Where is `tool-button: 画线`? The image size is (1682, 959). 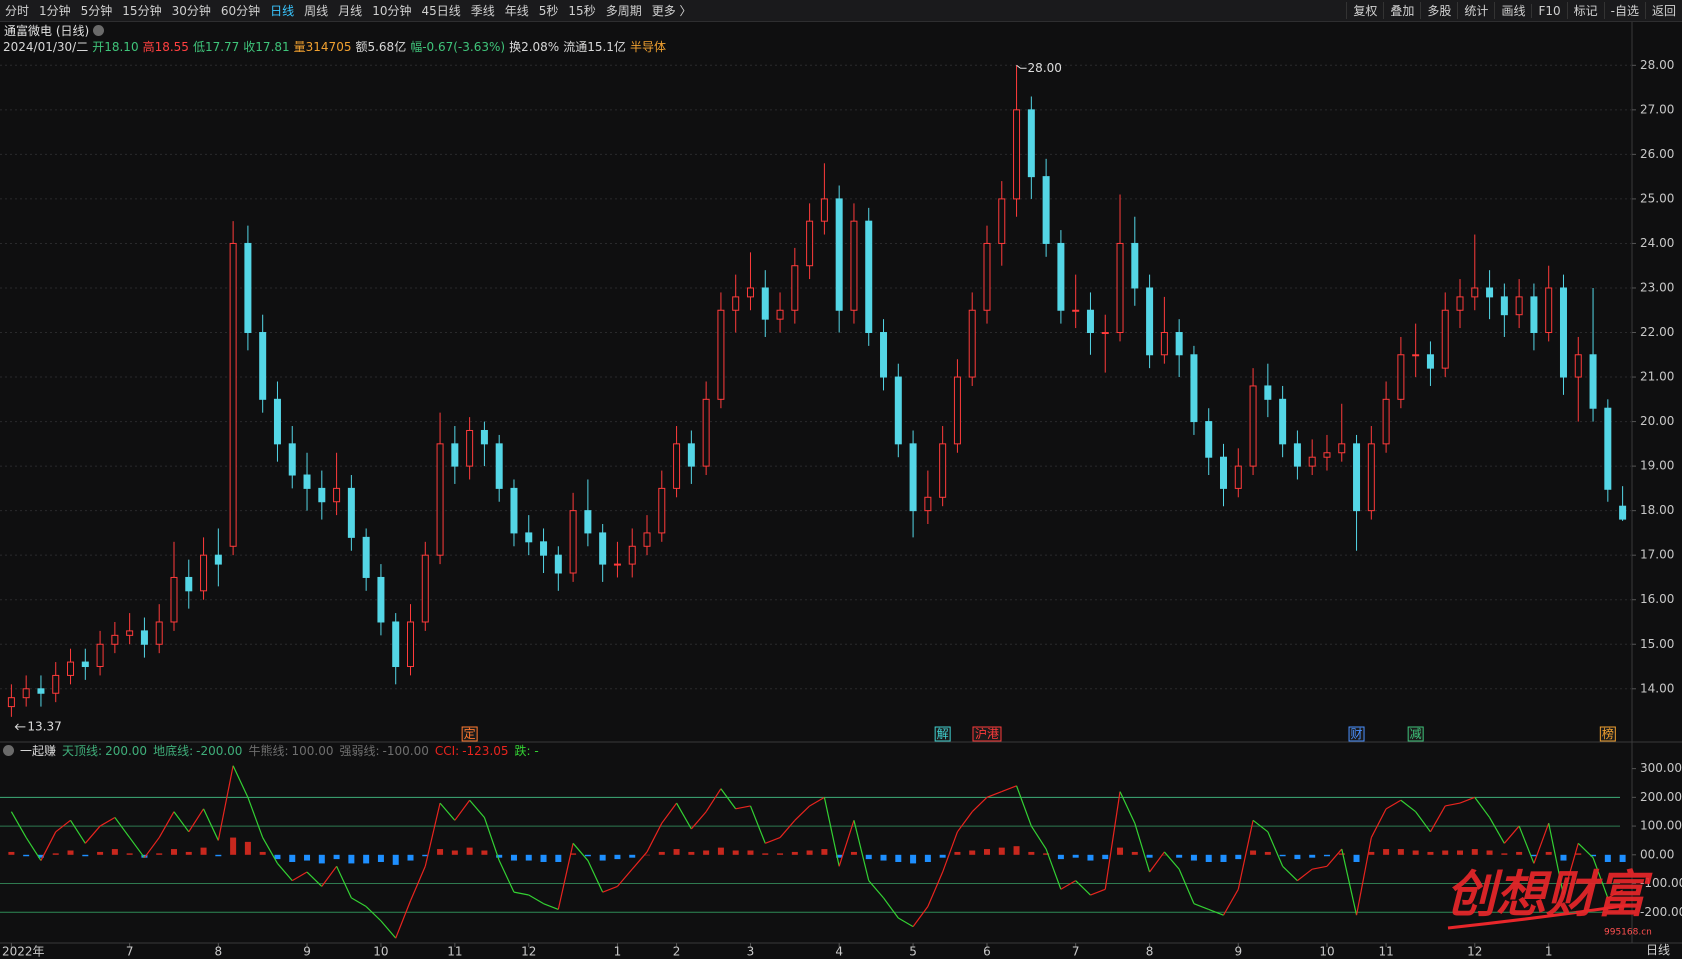
tool-button: 画线 is located at coordinates (1512, 10).